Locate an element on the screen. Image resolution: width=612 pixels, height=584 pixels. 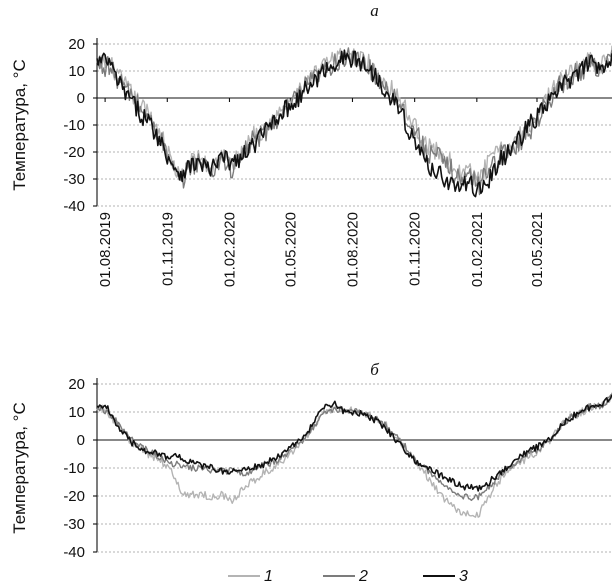
x-tick-label: 01.05.2020 is located at coordinates (290, 249).